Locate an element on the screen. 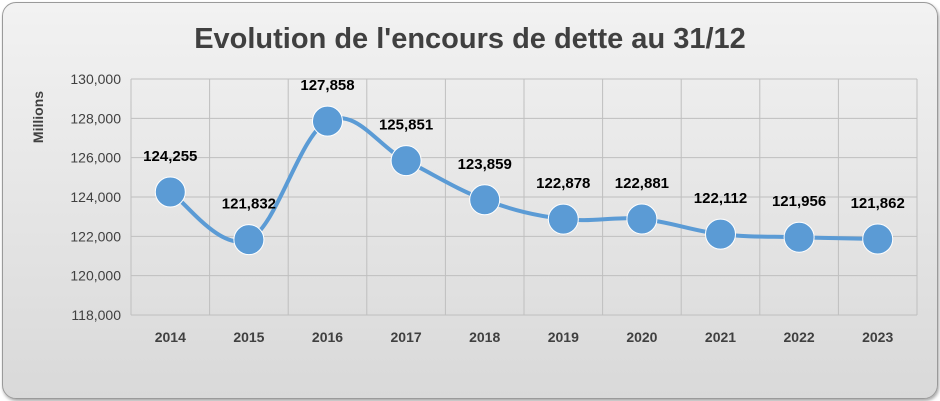 The width and height of the screenshot is (940, 401). x-tick-label: 2021 is located at coordinates (720, 337).